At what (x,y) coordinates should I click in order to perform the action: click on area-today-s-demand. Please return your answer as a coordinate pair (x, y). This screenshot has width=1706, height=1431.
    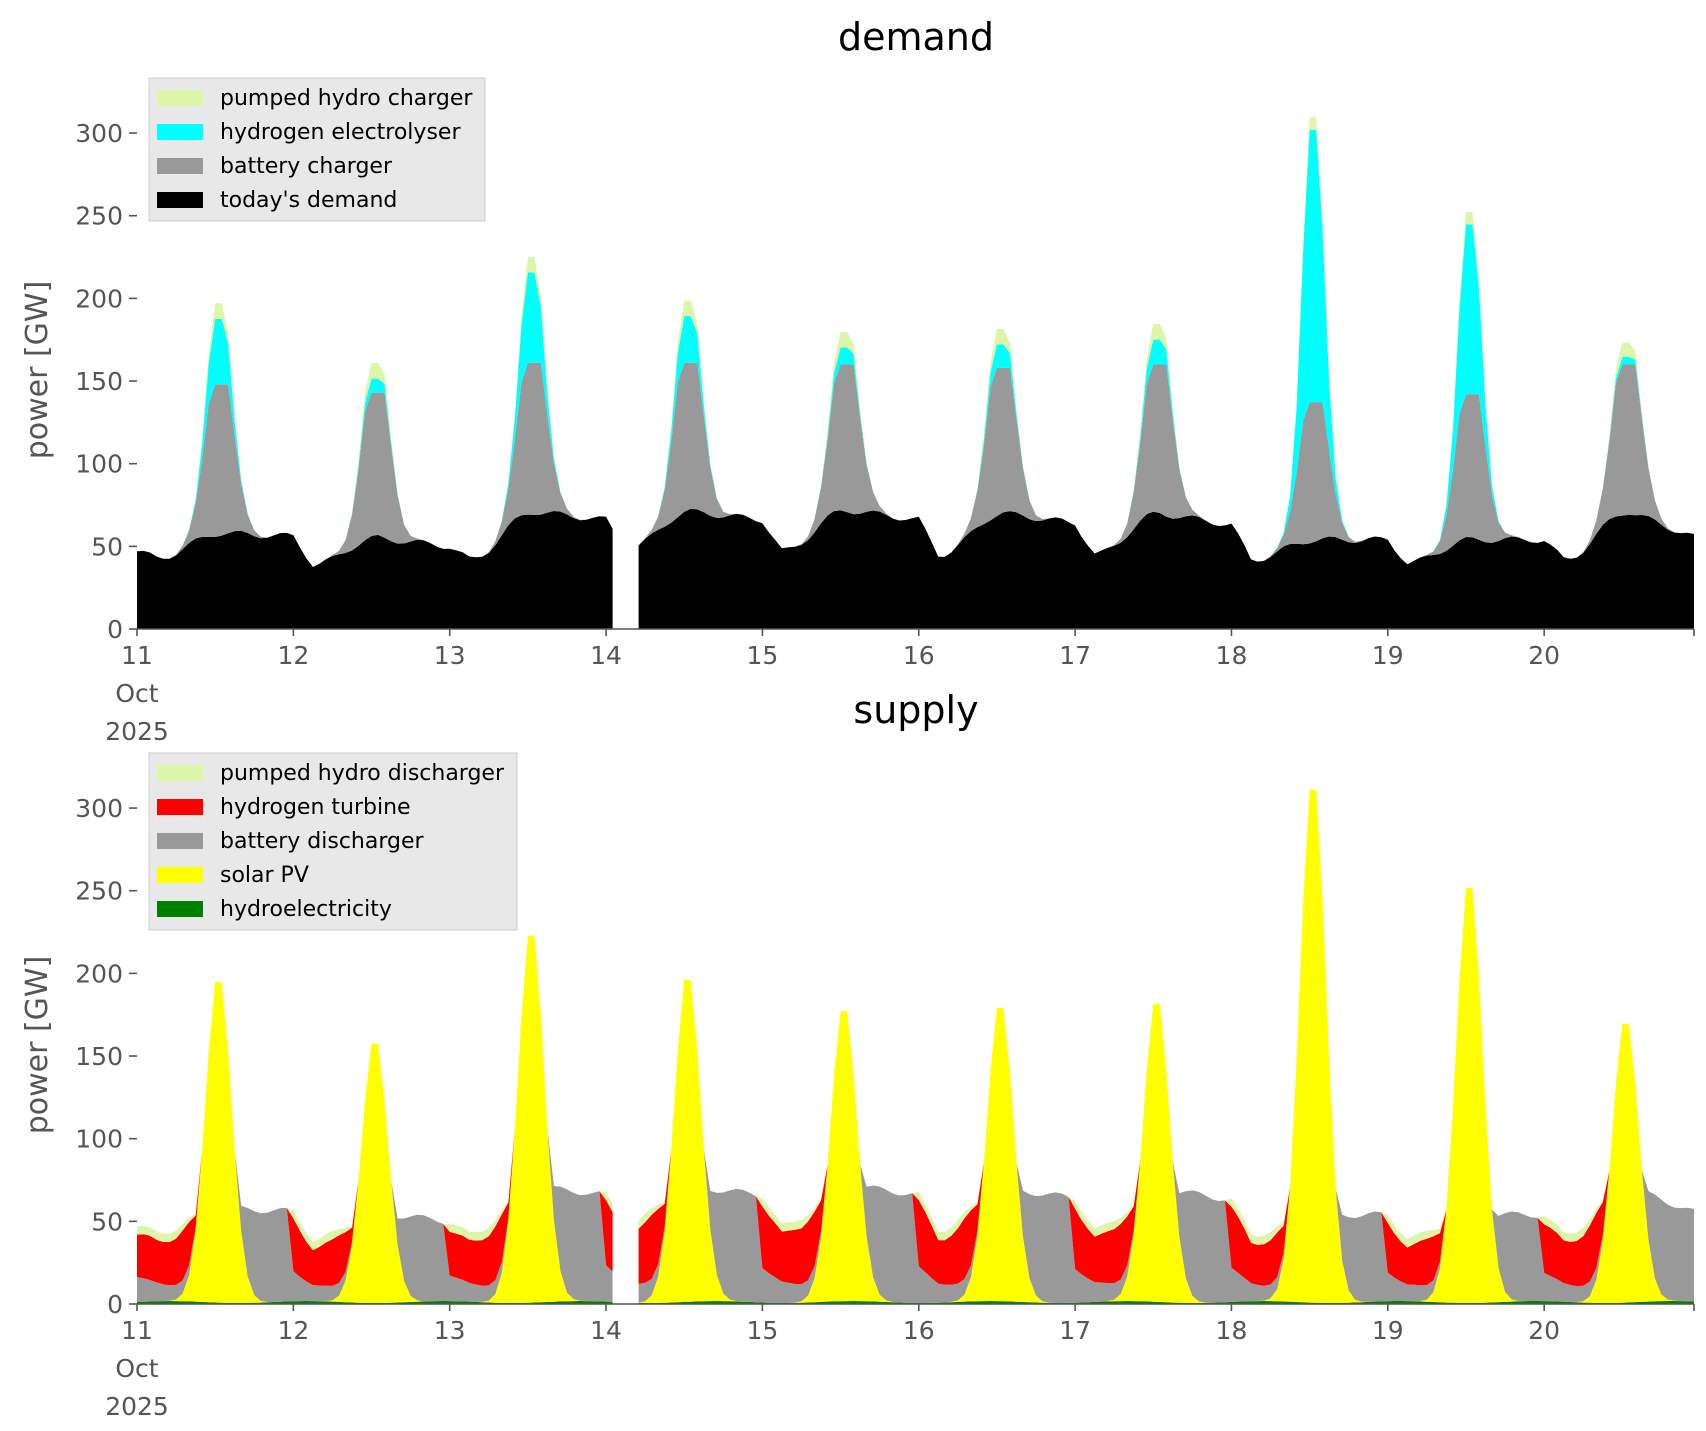
    Looking at the image, I should click on (915, 568).